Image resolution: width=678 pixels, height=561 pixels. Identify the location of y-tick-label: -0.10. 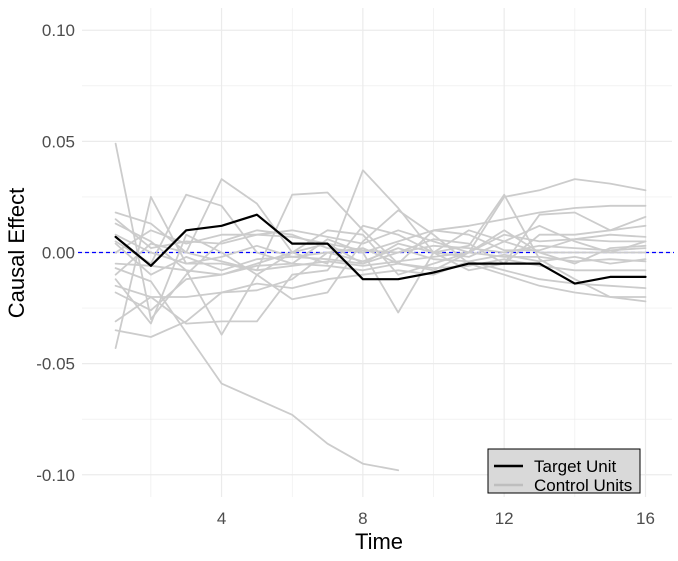
(55, 475).